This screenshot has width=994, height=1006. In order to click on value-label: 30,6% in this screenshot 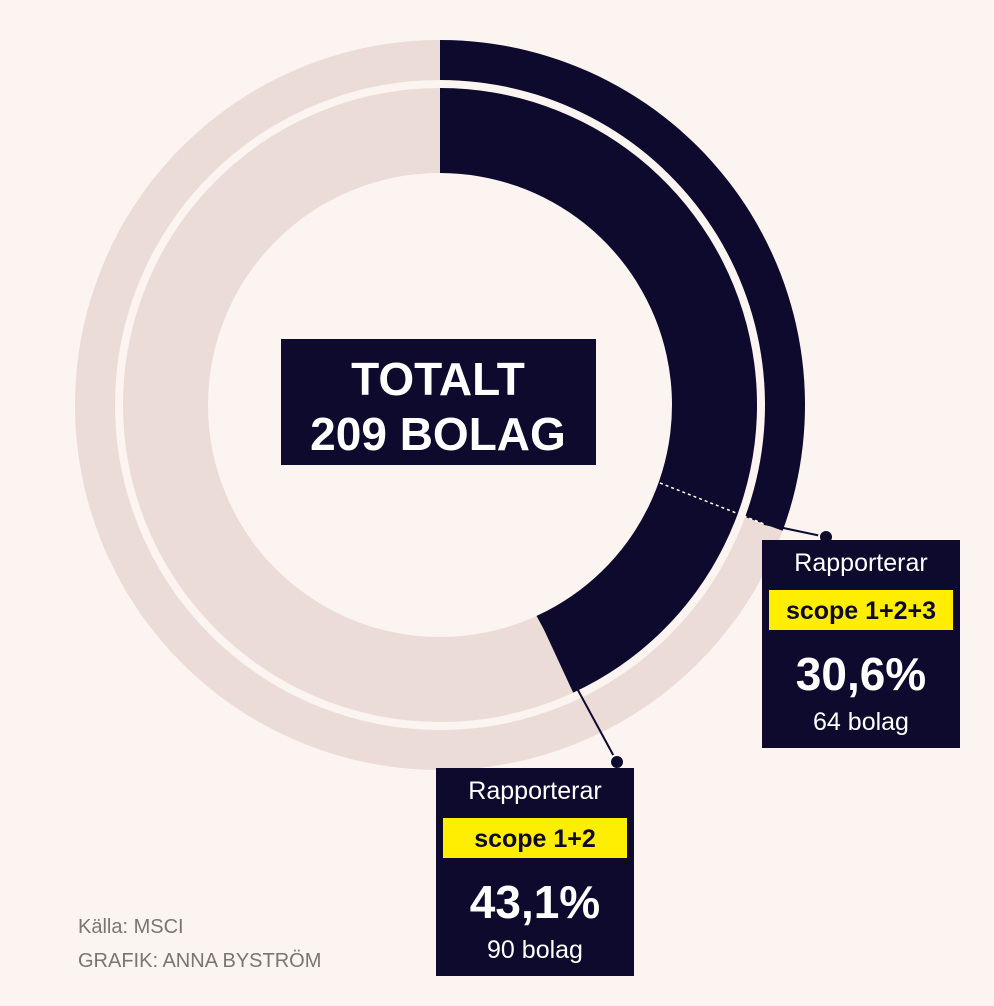, I will do `click(861, 674)`.